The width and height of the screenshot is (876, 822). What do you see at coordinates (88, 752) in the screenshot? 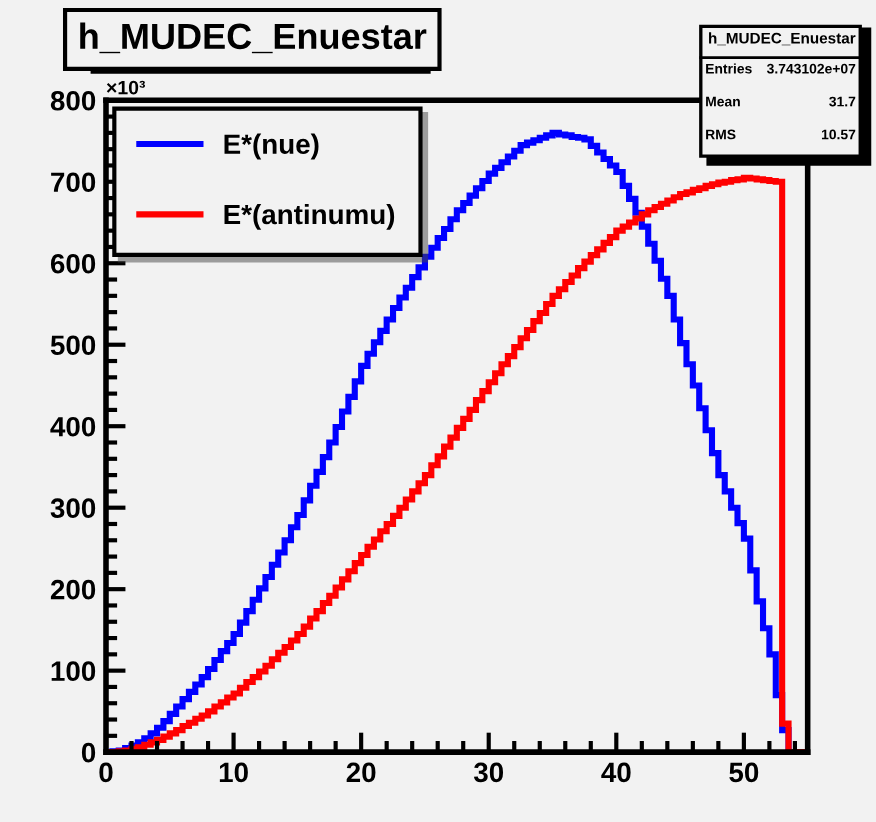
I see `y-tick-label: 0` at bounding box center [88, 752].